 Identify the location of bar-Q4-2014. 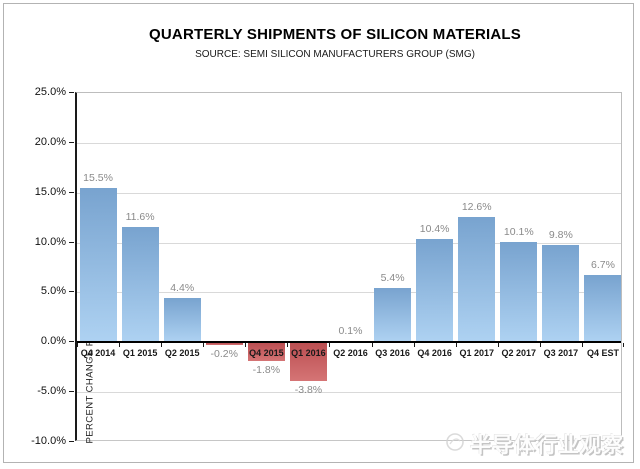
(98, 265).